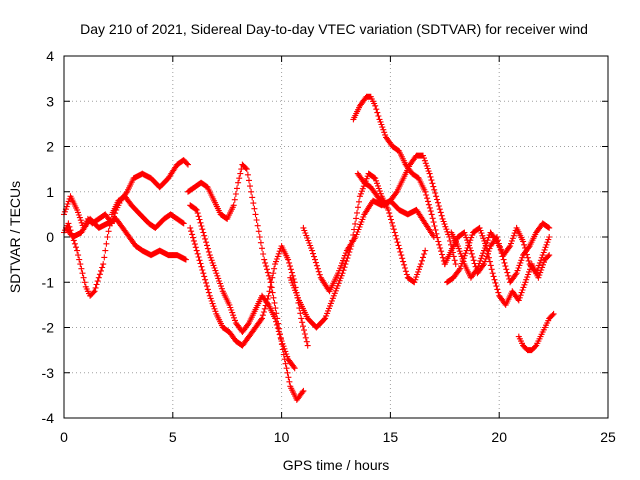 The width and height of the screenshot is (640, 480). What do you see at coordinates (48, 328) in the screenshot?
I see `y-tick-label: -2` at bounding box center [48, 328].